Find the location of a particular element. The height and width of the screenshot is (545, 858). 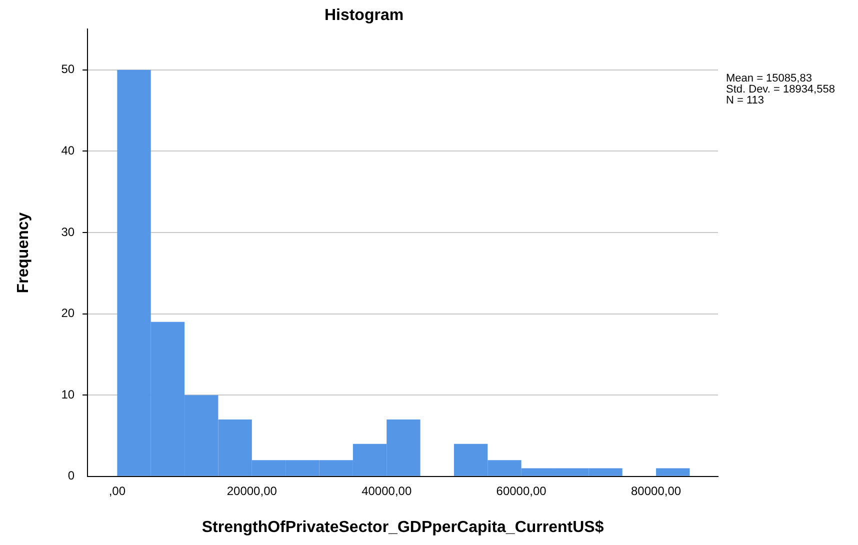

y-tick-label: 30 is located at coordinates (68, 231).